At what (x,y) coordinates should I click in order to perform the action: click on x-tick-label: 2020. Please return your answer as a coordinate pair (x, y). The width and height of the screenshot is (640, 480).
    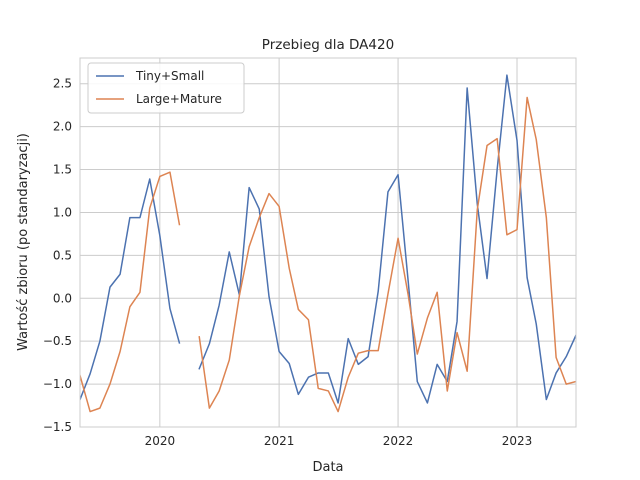
    Looking at the image, I should click on (160, 441).